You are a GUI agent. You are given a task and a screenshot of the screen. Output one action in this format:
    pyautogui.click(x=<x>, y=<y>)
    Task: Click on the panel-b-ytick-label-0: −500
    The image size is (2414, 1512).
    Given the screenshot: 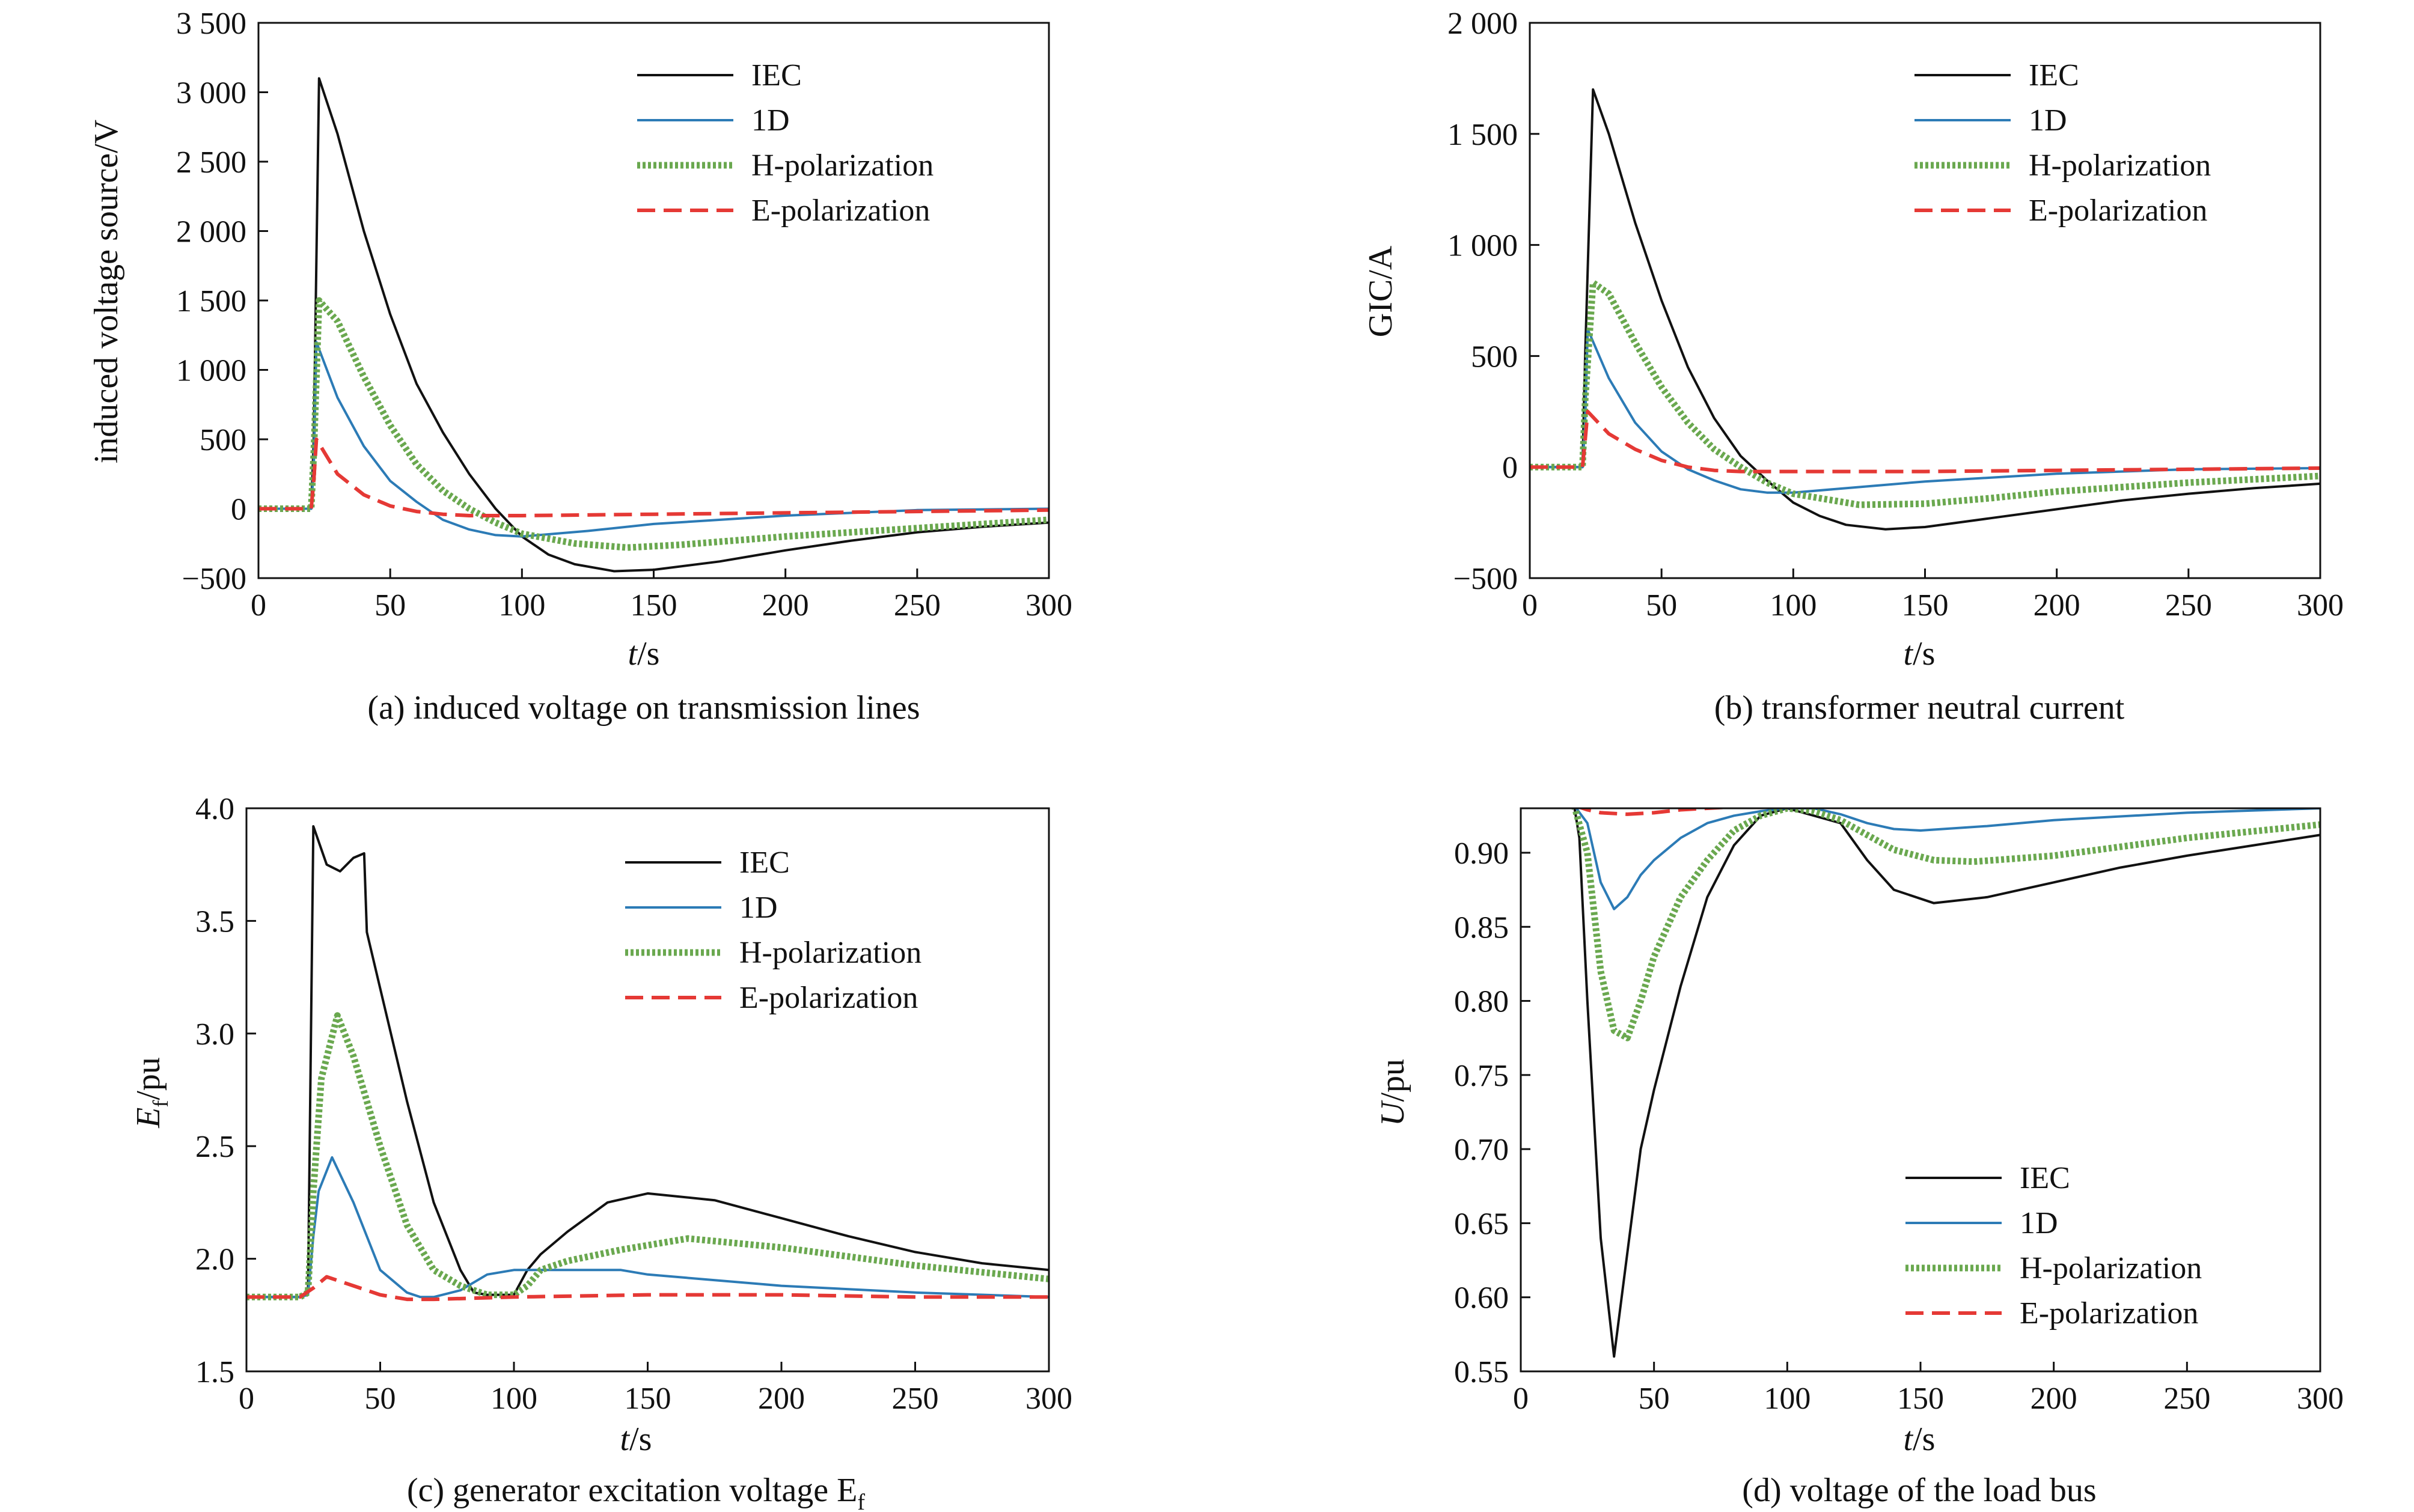 What is the action you would take?
    pyautogui.click(x=1485, y=579)
    